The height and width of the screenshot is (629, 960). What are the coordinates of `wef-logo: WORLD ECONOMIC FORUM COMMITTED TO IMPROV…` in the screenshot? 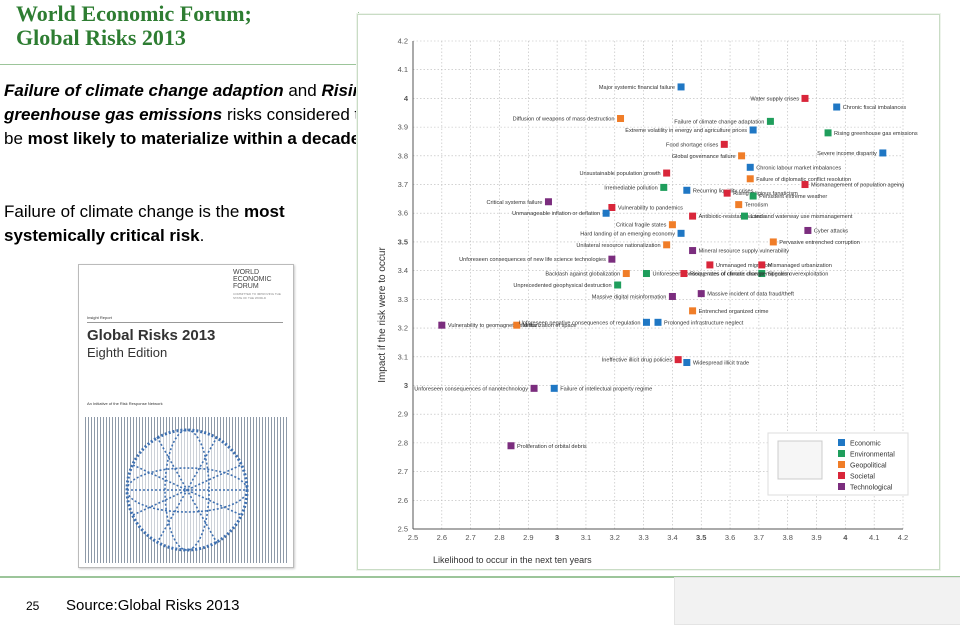 It's located at (258, 284).